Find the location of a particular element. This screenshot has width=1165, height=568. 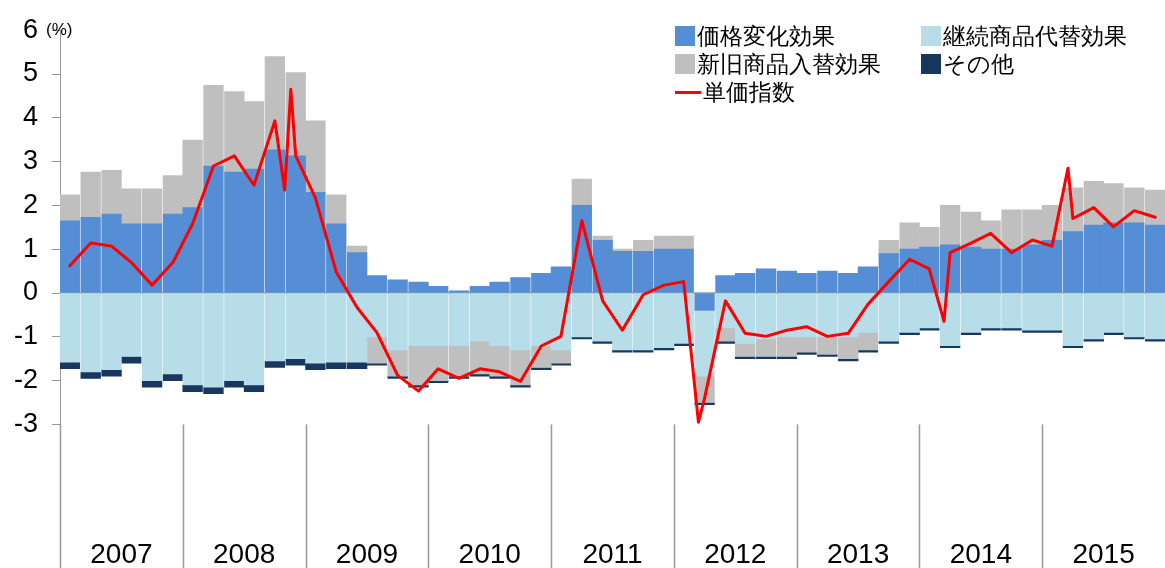

x-tick-label: 2008 is located at coordinates (244, 552).